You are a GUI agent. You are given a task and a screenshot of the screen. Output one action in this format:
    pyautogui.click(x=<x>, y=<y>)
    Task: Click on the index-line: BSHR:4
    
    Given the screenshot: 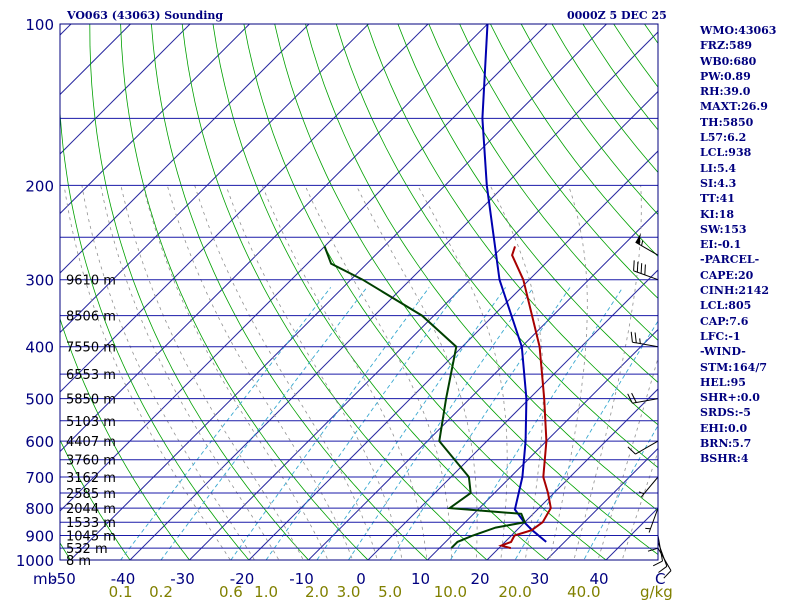 What is the action you would take?
    pyautogui.click(x=724, y=459)
    